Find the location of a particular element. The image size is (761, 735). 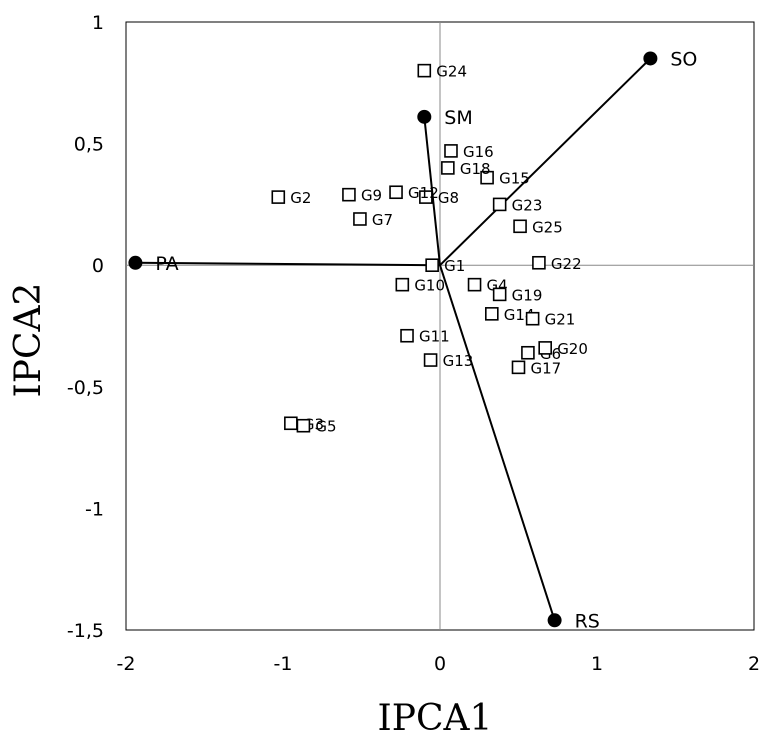

y-tick-label: 0,5 is located at coordinates (89, 145).